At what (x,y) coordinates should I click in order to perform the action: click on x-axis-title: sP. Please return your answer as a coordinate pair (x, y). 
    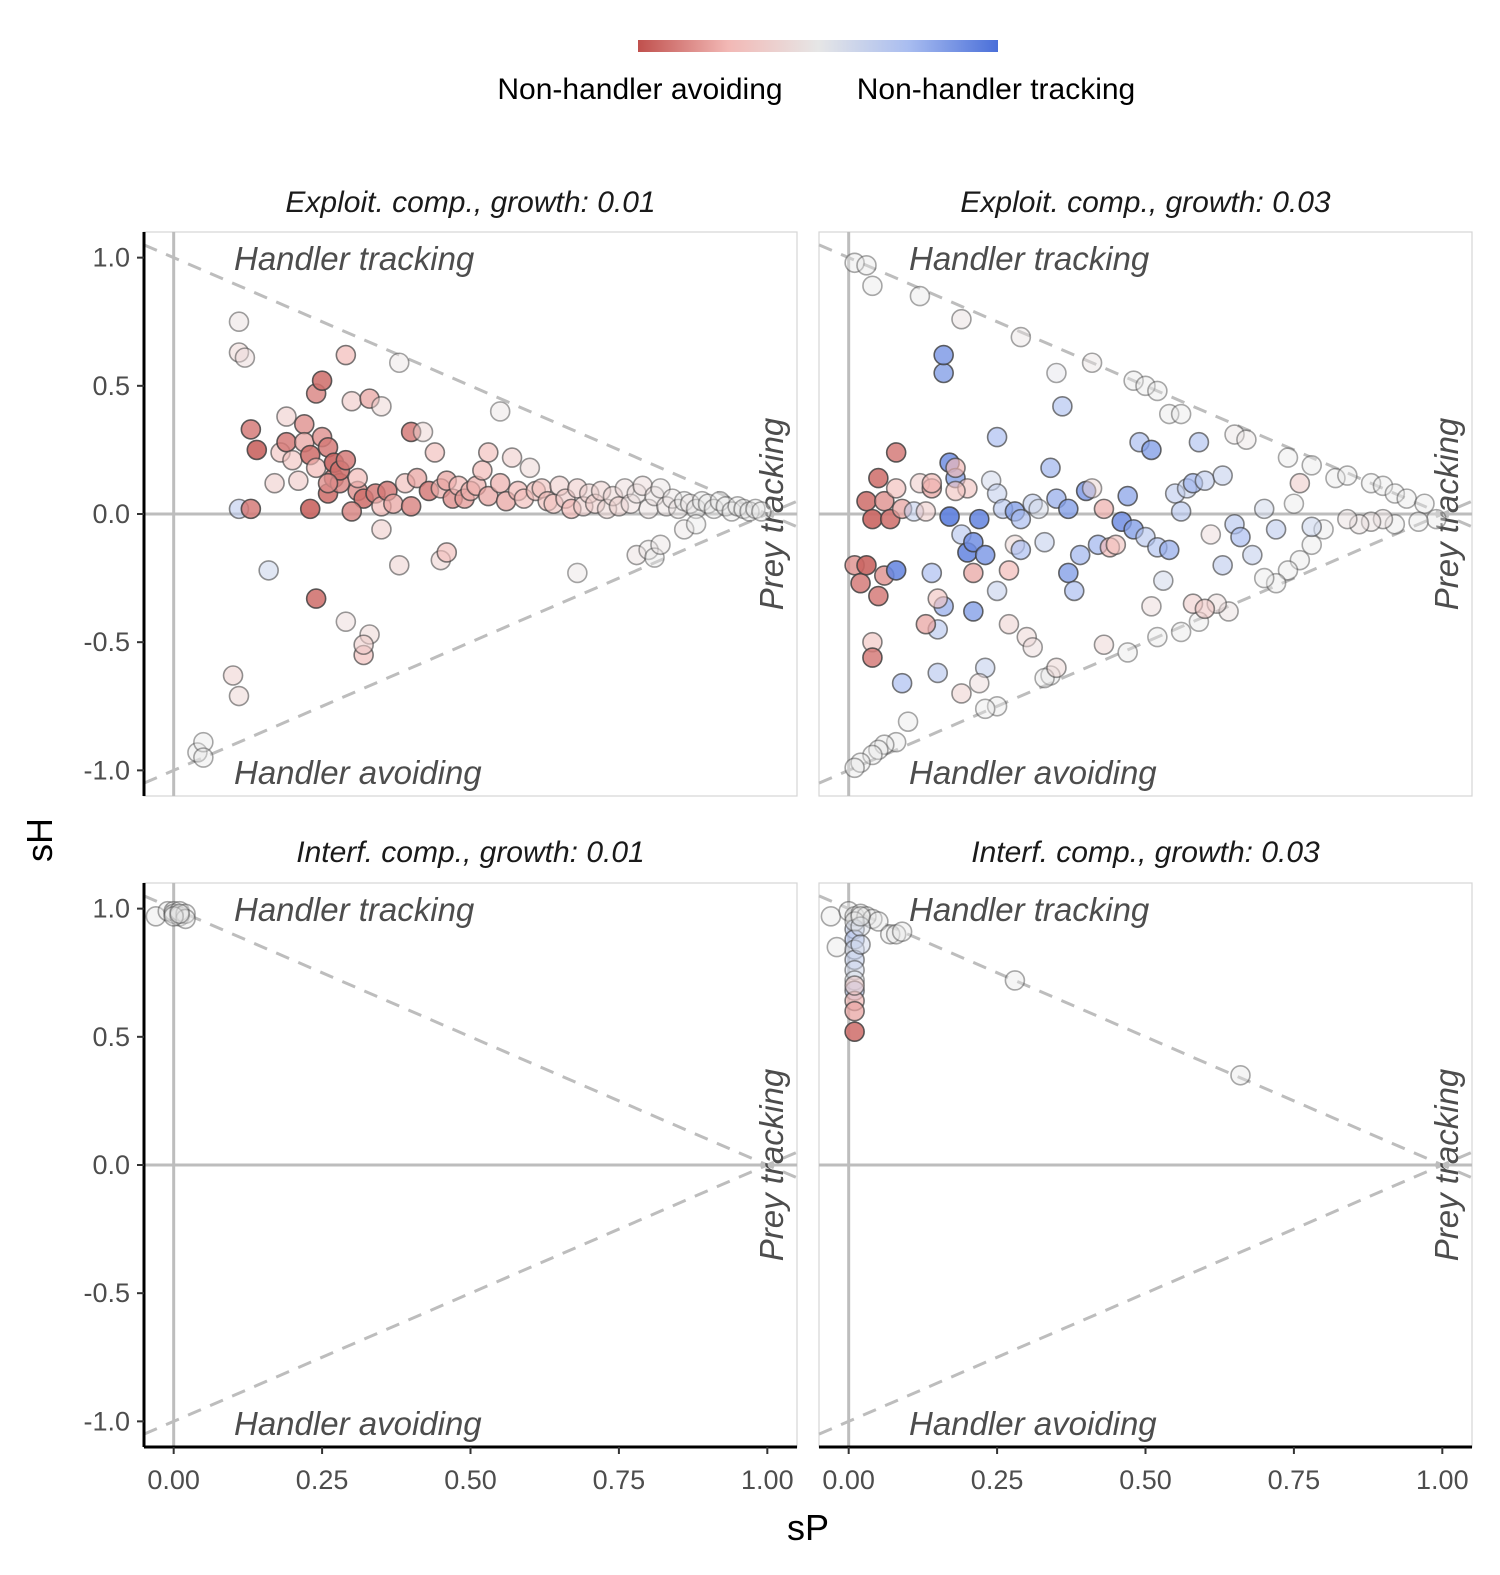
    Looking at the image, I should click on (808, 1527).